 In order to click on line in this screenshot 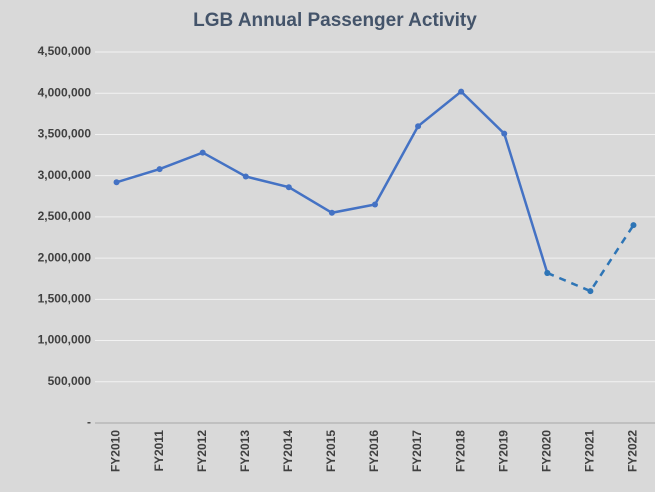, I will do `click(590, 258)`.